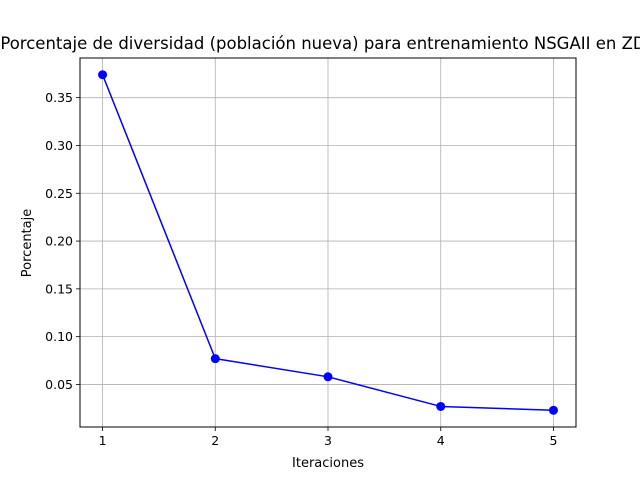 Image resolution: width=640 pixels, height=480 pixels. Describe the element at coordinates (215, 440) in the screenshot. I see `x-tick-label: 2` at that location.